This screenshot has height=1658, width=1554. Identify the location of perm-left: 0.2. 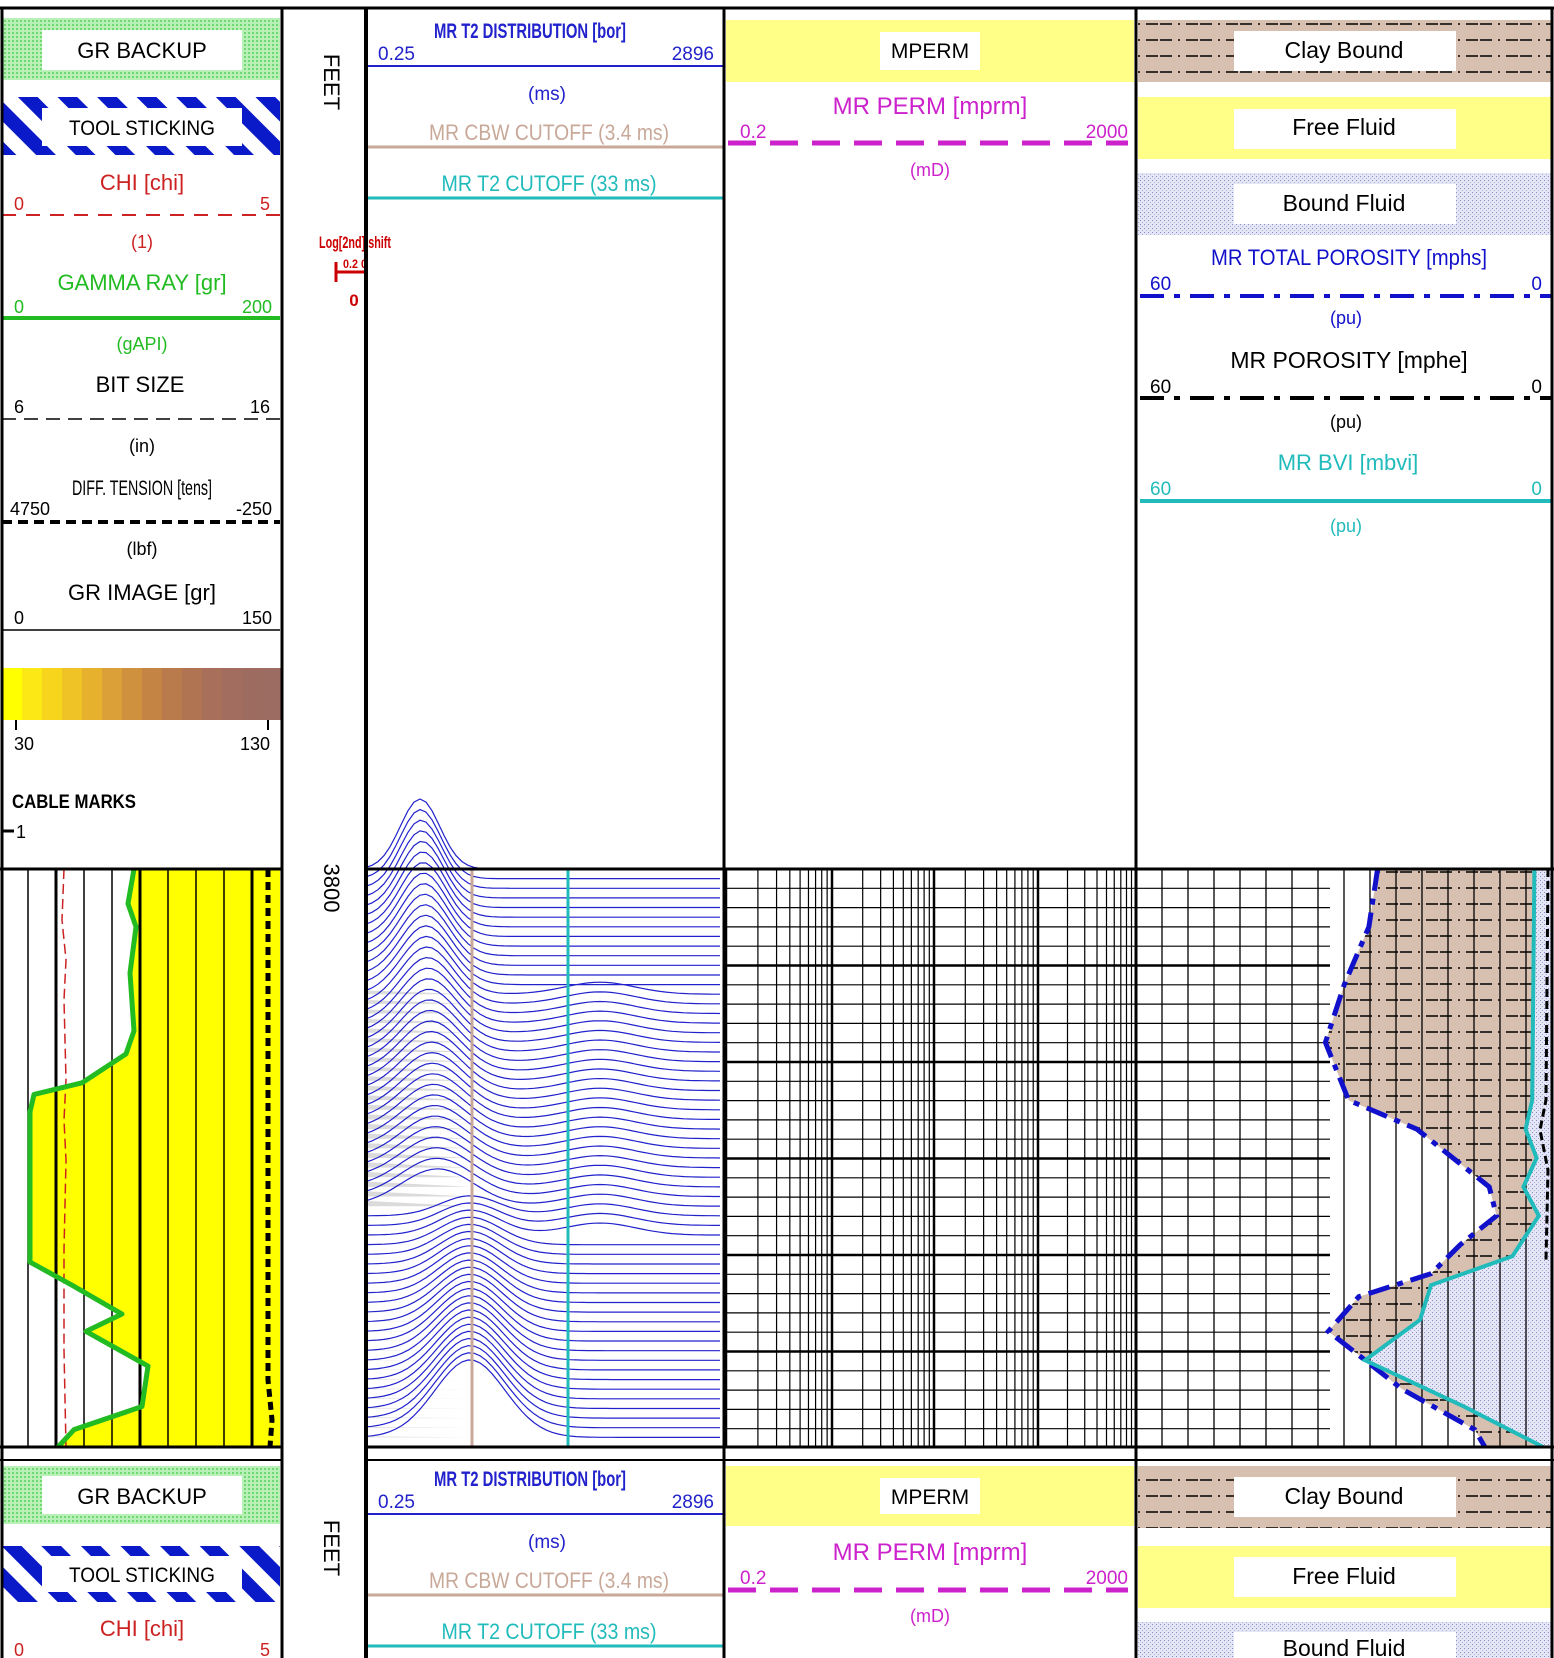
(753, 132).